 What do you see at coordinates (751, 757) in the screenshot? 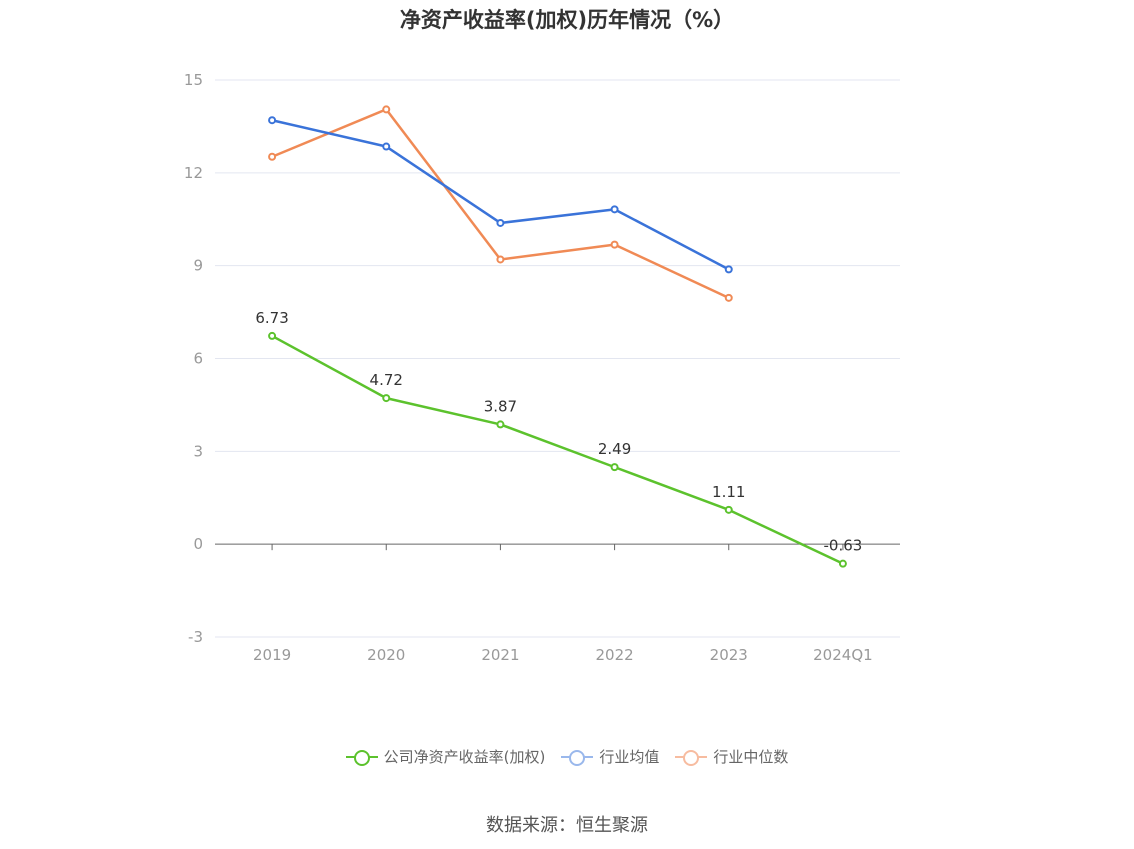
I see `legend-label: 行业中位数` at bounding box center [751, 757].